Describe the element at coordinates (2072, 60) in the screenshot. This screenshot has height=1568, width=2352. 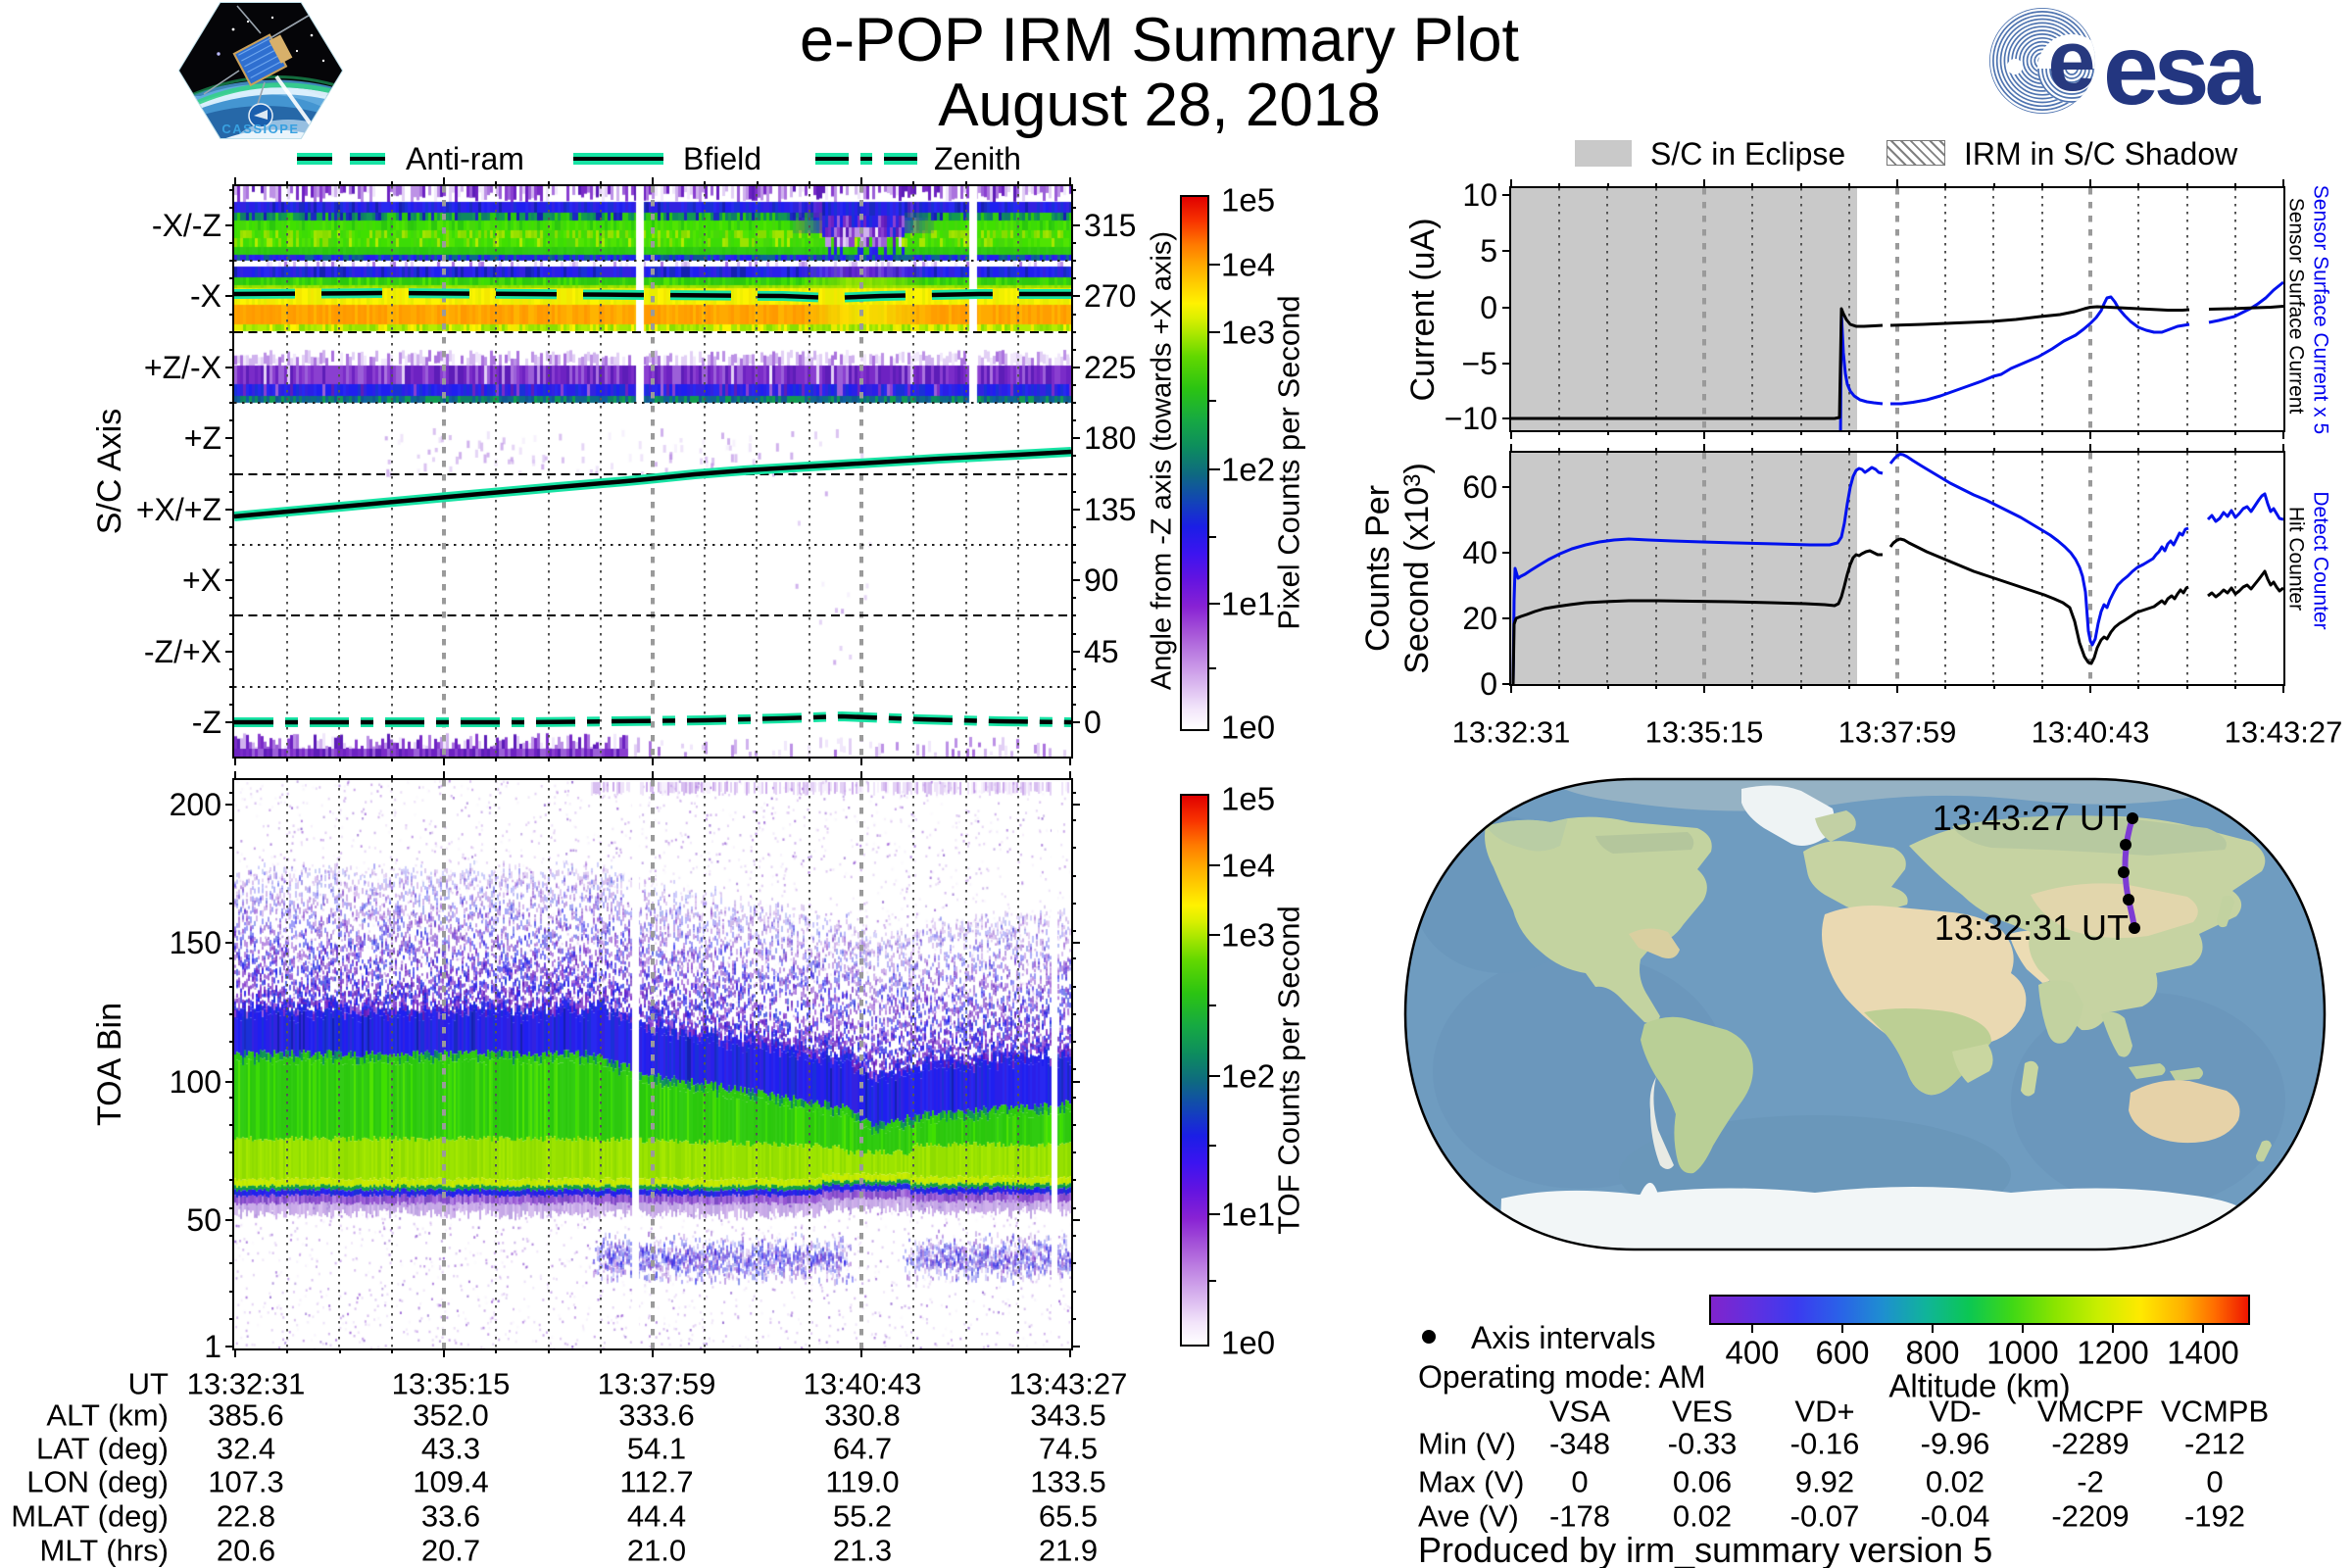
I see `svg-text: e` at that location.